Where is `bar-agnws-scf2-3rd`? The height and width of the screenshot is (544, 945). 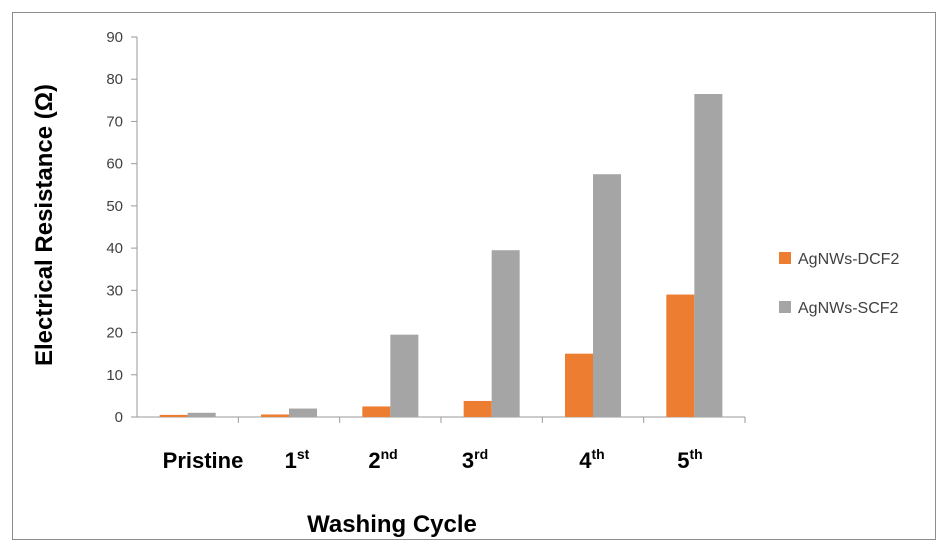
bar-agnws-scf2-3rd is located at coordinates (505, 333).